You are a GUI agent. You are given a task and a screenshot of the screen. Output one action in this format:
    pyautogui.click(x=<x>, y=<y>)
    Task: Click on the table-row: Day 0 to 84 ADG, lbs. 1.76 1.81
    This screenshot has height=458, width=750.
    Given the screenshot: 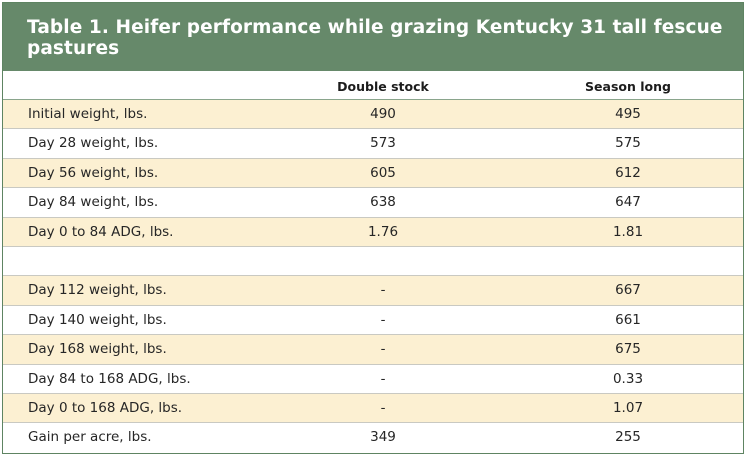 What is the action you would take?
    pyautogui.click(x=373, y=232)
    